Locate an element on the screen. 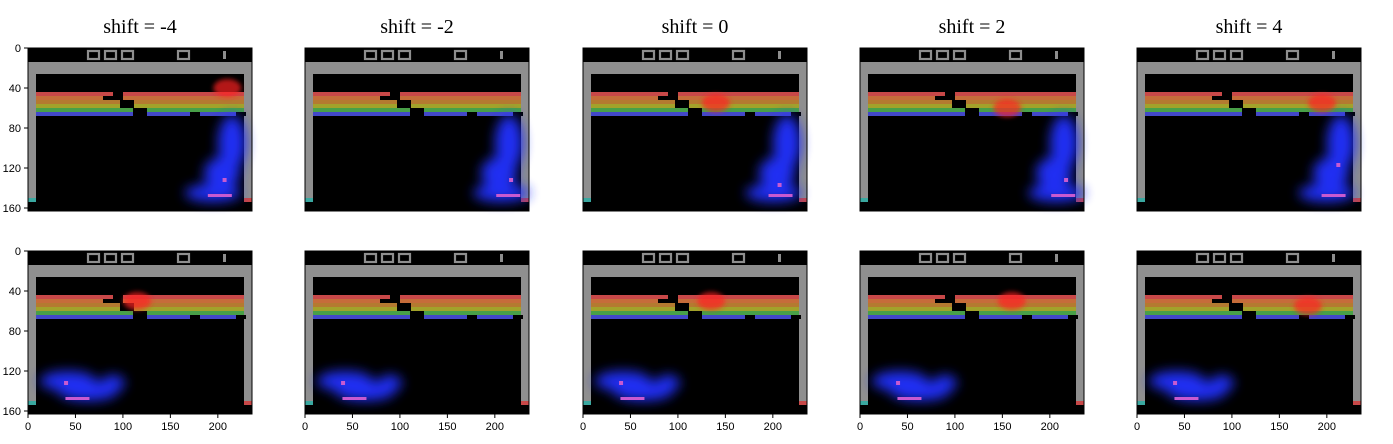 Image resolution: width=1393 pixels, height=444 pixels. column-title: shift = 0 is located at coordinates (695, 27).